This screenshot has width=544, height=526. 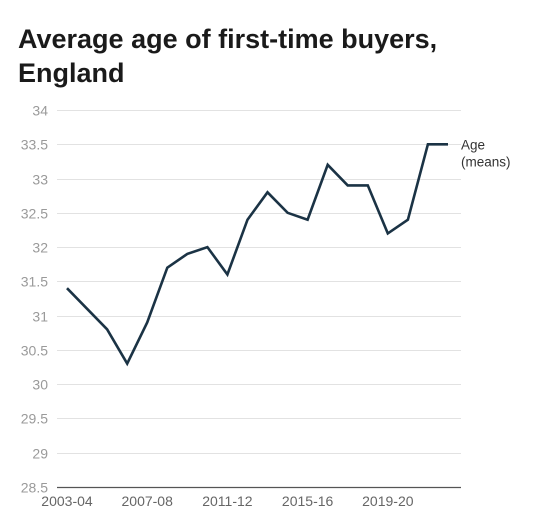 I want to click on y-tick-label: 31.5, so click(x=34, y=282).